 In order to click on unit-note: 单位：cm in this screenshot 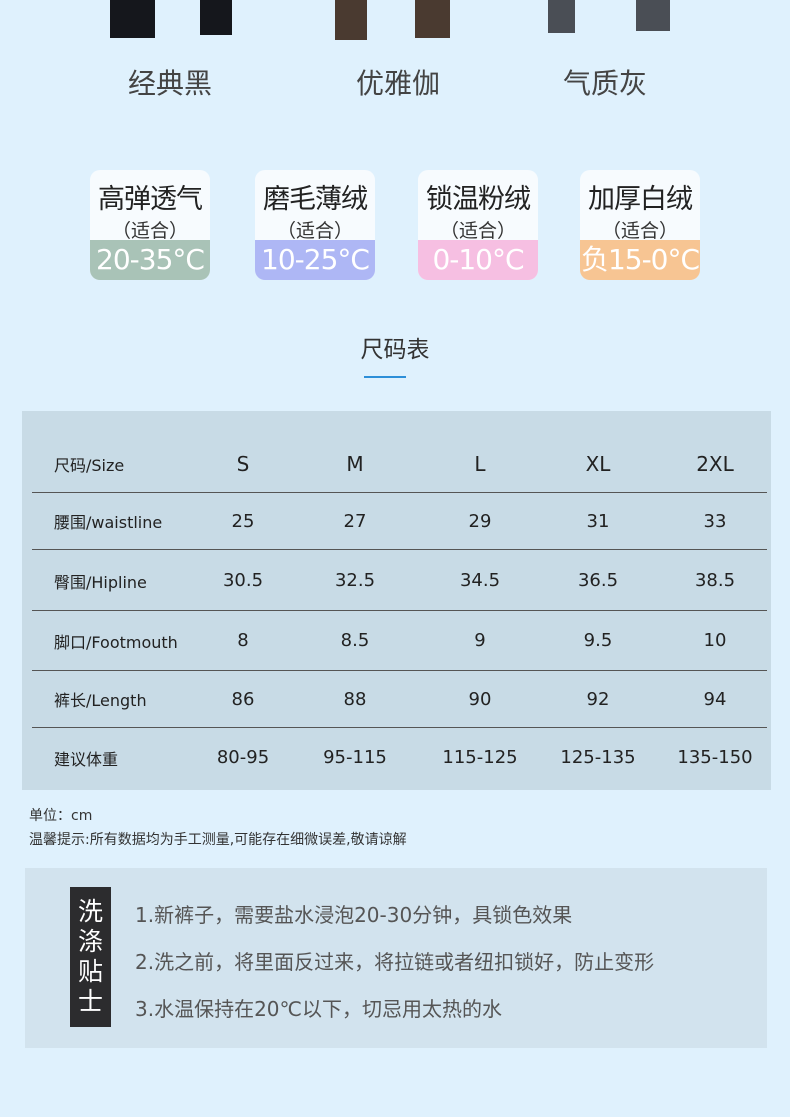, I will do `click(61, 816)`.